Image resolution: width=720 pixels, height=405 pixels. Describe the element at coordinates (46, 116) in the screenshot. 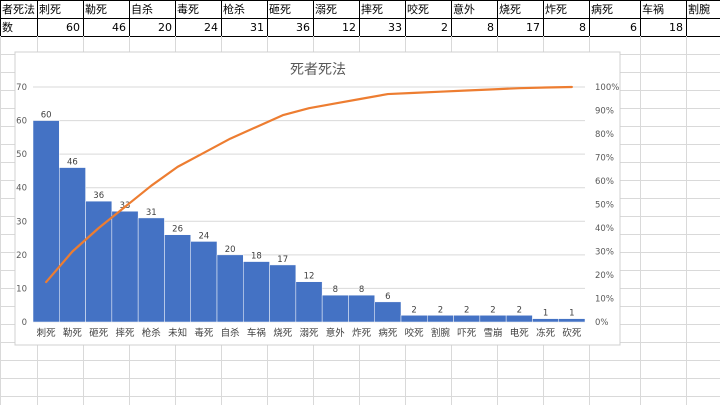

I see `data-label: 60` at that location.